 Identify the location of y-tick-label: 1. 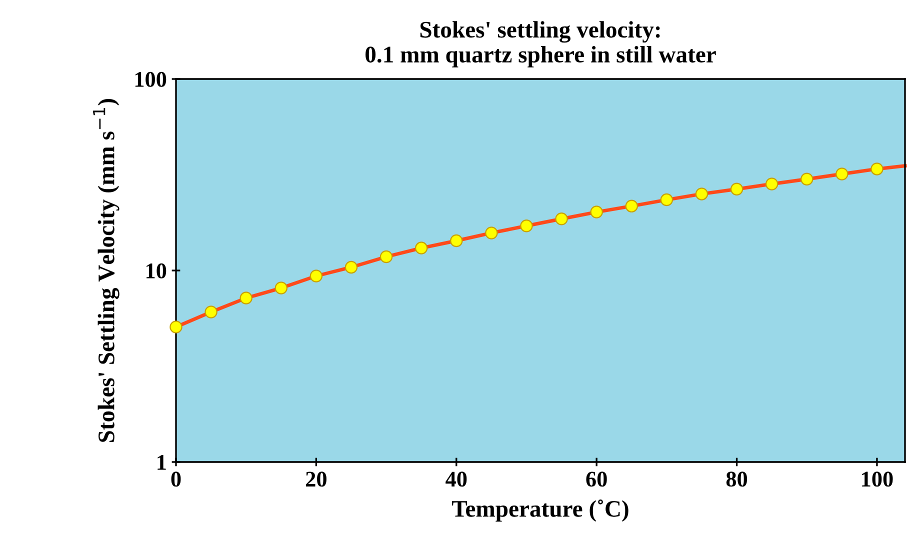
(162, 462).